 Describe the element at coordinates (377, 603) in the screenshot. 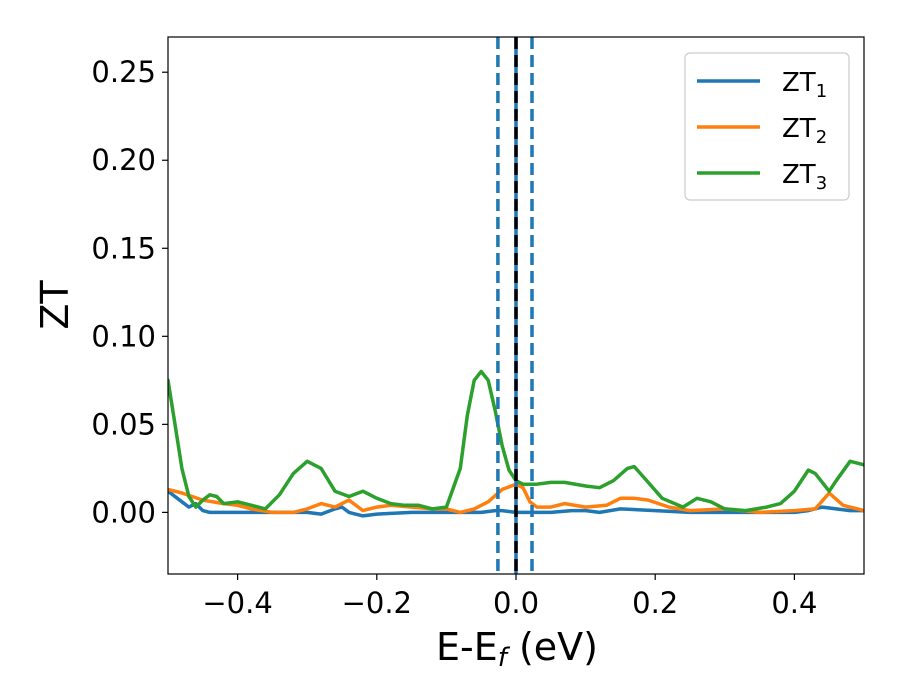

I see `x-tick-label-1: −0.2` at that location.